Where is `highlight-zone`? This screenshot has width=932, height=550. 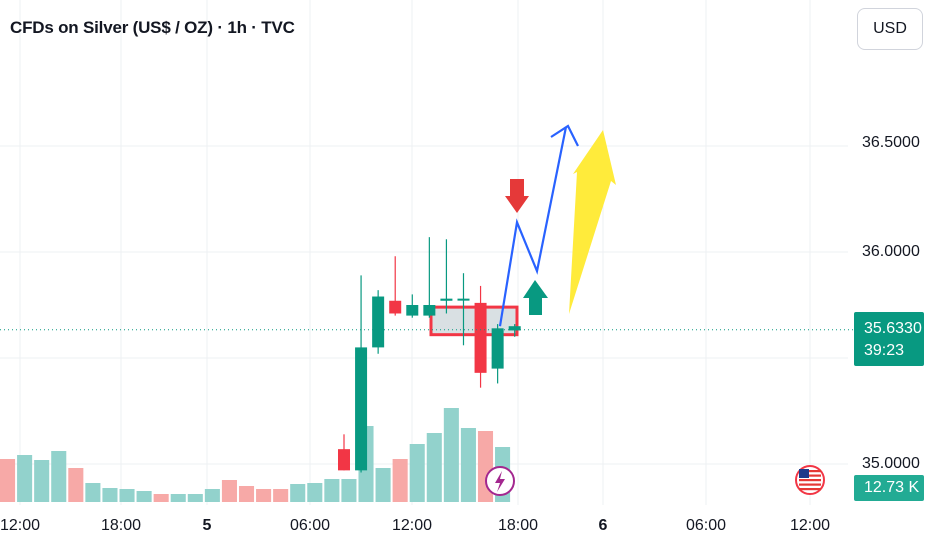
highlight-zone is located at coordinates (474, 321).